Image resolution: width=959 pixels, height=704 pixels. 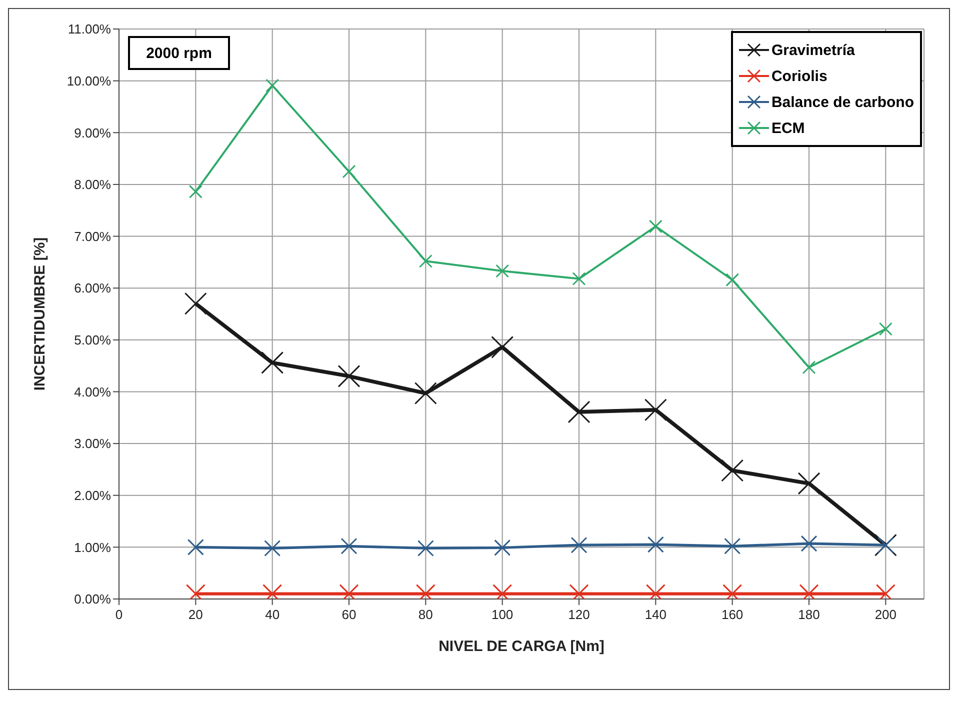 I want to click on x-axis-title: NIVEL DE CARGA [Nm], so click(x=521, y=646).